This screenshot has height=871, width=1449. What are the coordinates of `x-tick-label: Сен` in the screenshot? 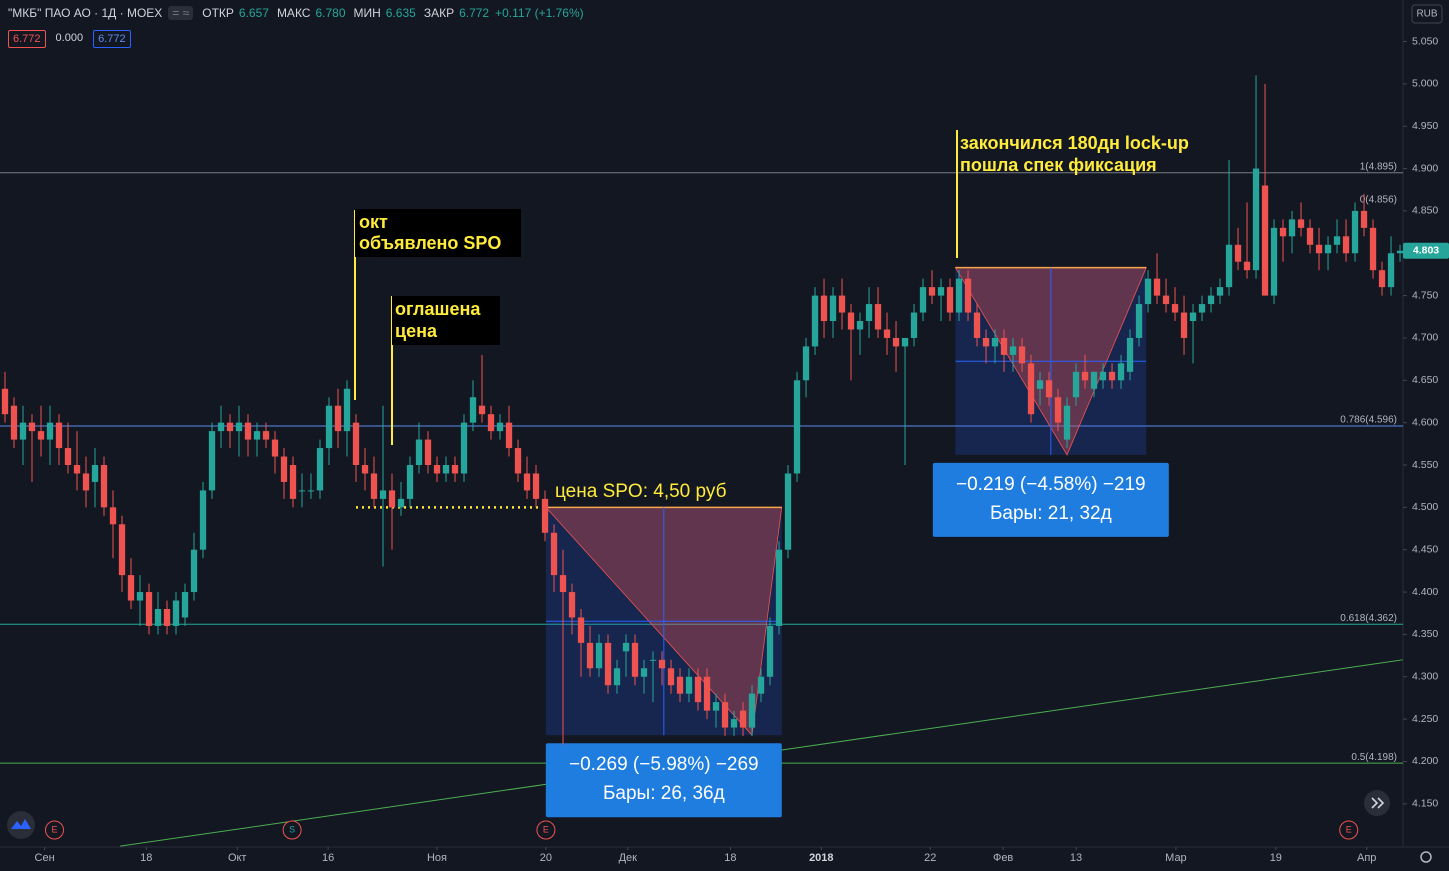 It's located at (45, 858).